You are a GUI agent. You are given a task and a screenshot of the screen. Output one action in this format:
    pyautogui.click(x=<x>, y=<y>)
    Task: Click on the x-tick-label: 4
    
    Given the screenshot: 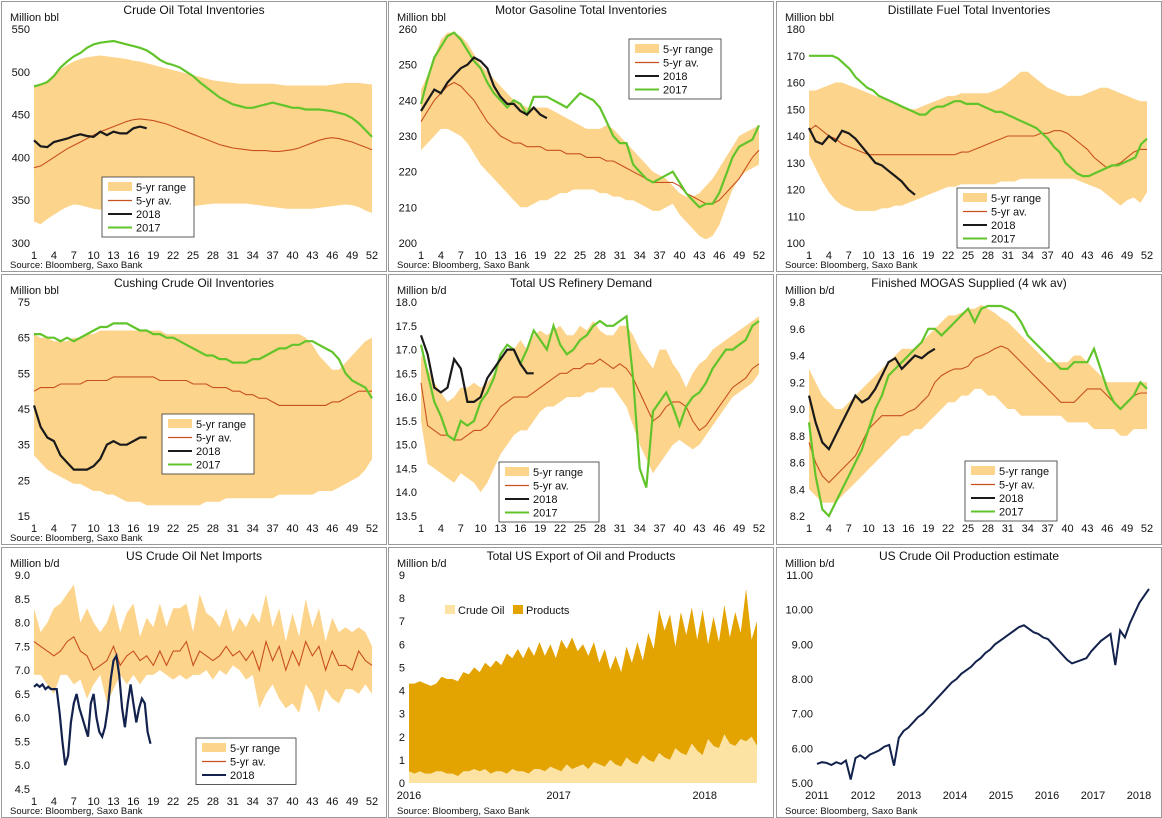 What is the action you would take?
    pyautogui.click(x=441, y=529)
    